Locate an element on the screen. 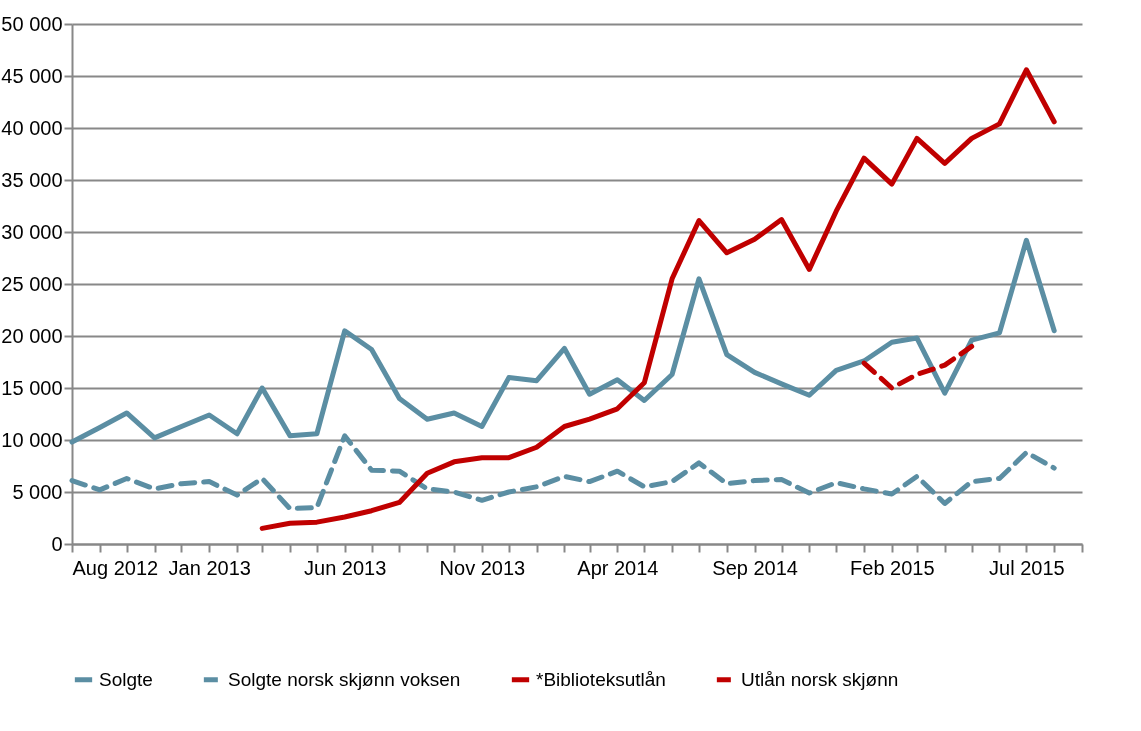 Image resolution: width=1141 pixels, height=731 pixels. y-tick-label: 50 000 is located at coordinates (32, 23).